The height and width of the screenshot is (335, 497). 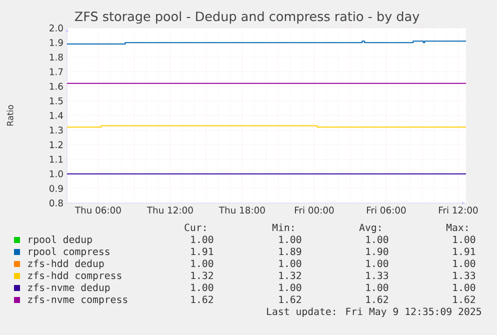 I want to click on x-tick-label: Fri 00:00, so click(x=314, y=210).